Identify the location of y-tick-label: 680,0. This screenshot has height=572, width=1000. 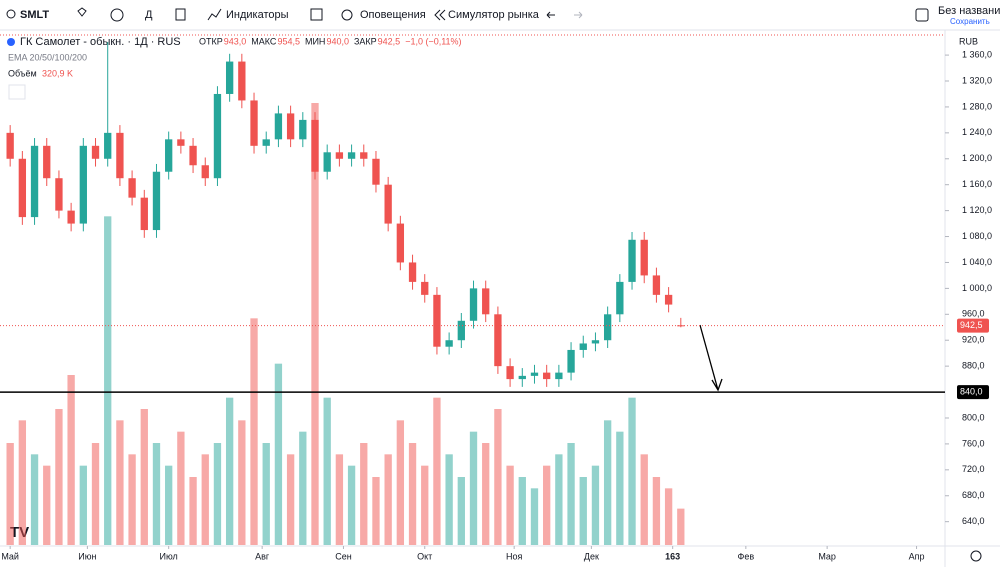
(973, 495).